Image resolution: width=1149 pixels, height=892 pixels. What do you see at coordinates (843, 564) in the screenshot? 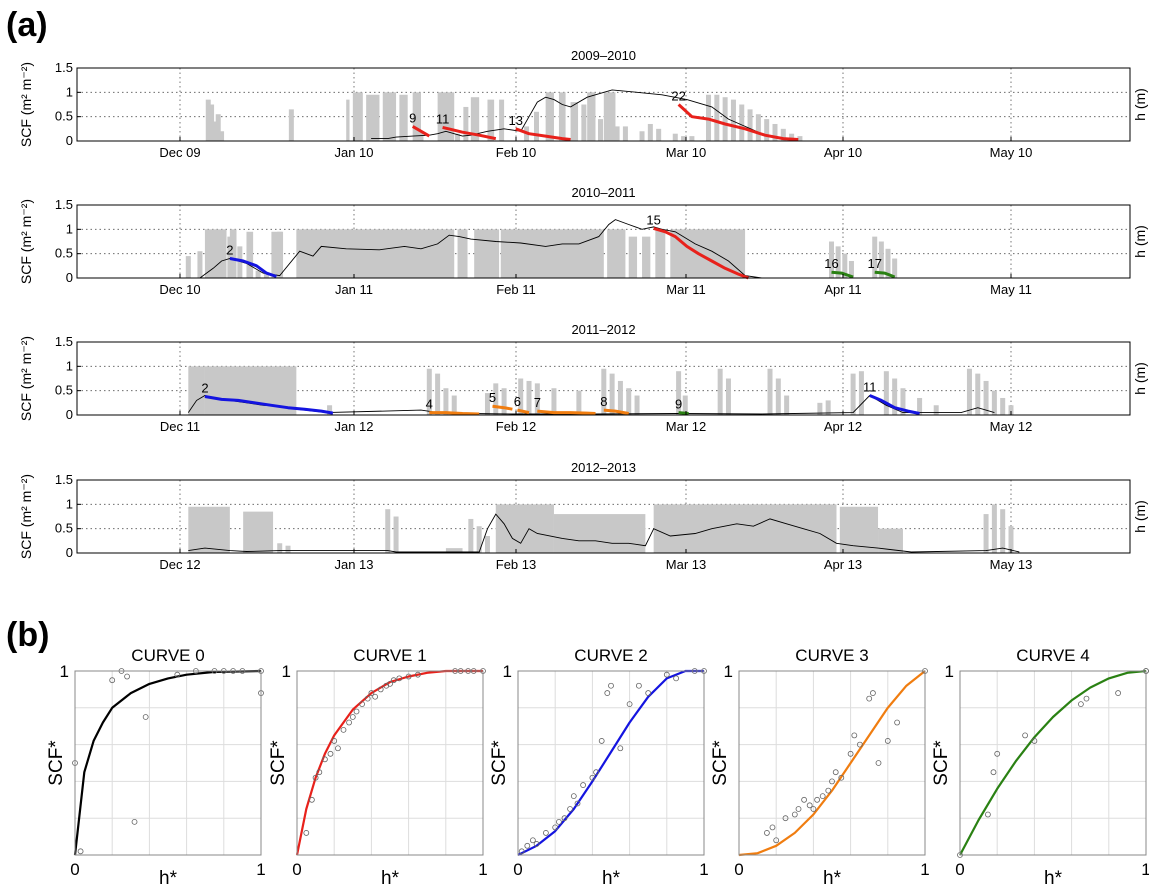
I see `x-tick-label: Apr 13` at bounding box center [843, 564].